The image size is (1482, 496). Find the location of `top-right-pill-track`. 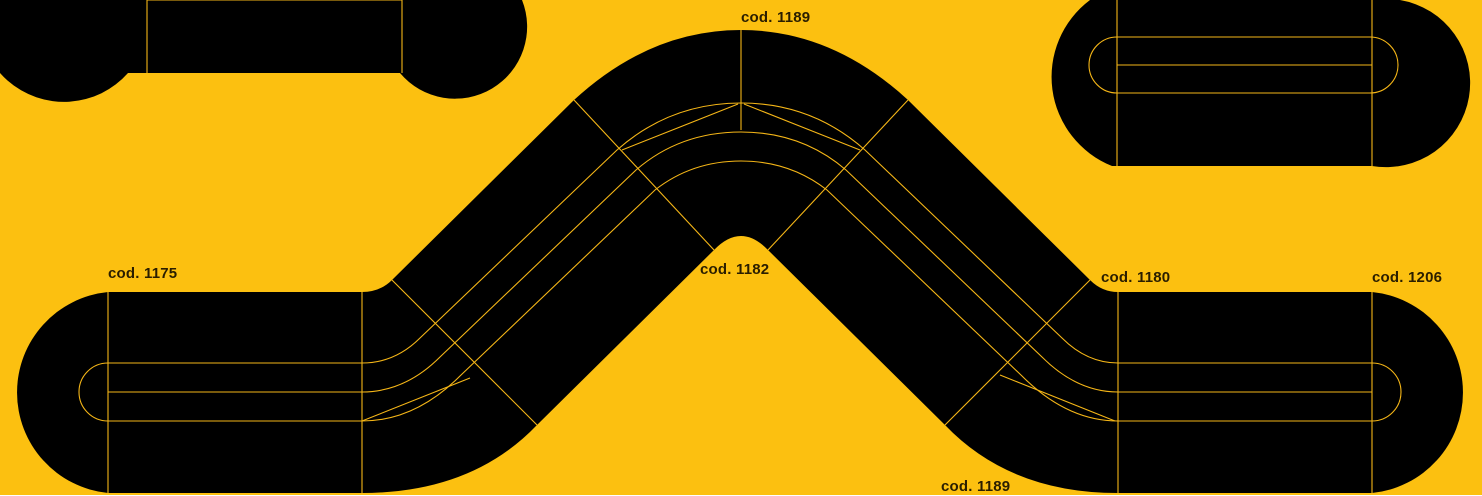

top-right-pill-track is located at coordinates (1261, 84).